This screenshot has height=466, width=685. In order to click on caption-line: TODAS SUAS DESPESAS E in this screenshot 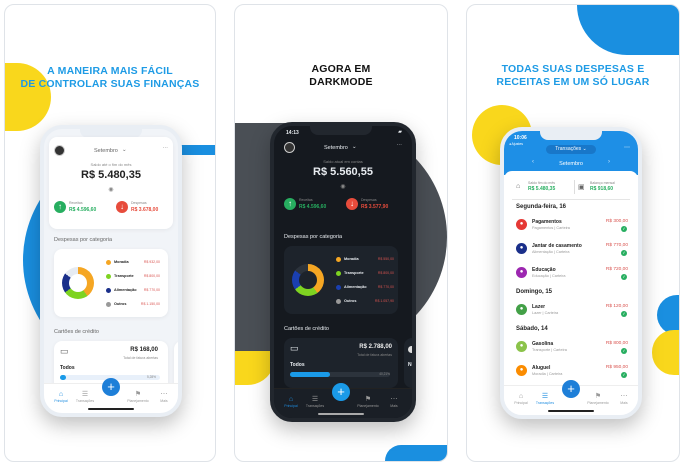, I will do `click(573, 69)`.